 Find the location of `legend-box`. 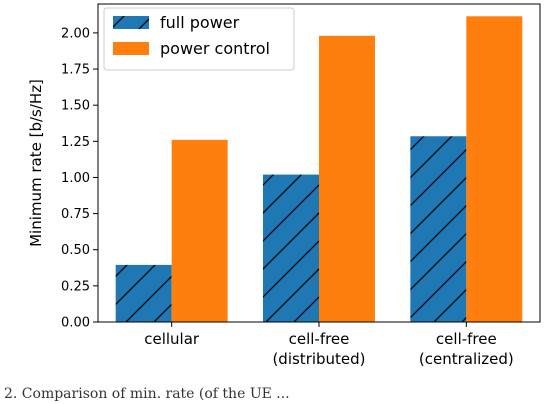

legend-box is located at coordinates (199, 39).